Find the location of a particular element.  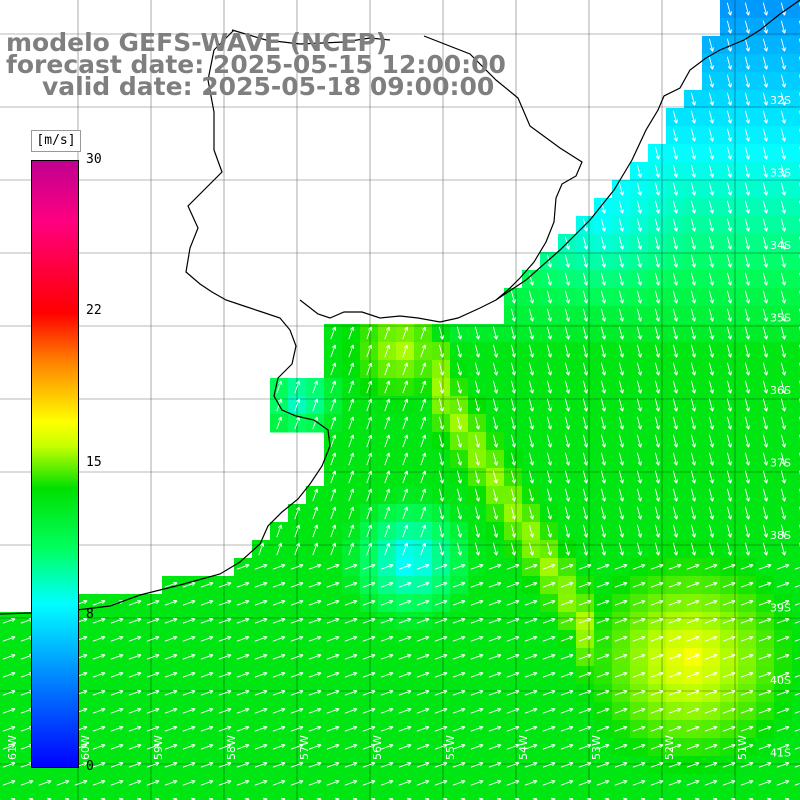

colorbar-tick-22: 22 is located at coordinates (94, 310).